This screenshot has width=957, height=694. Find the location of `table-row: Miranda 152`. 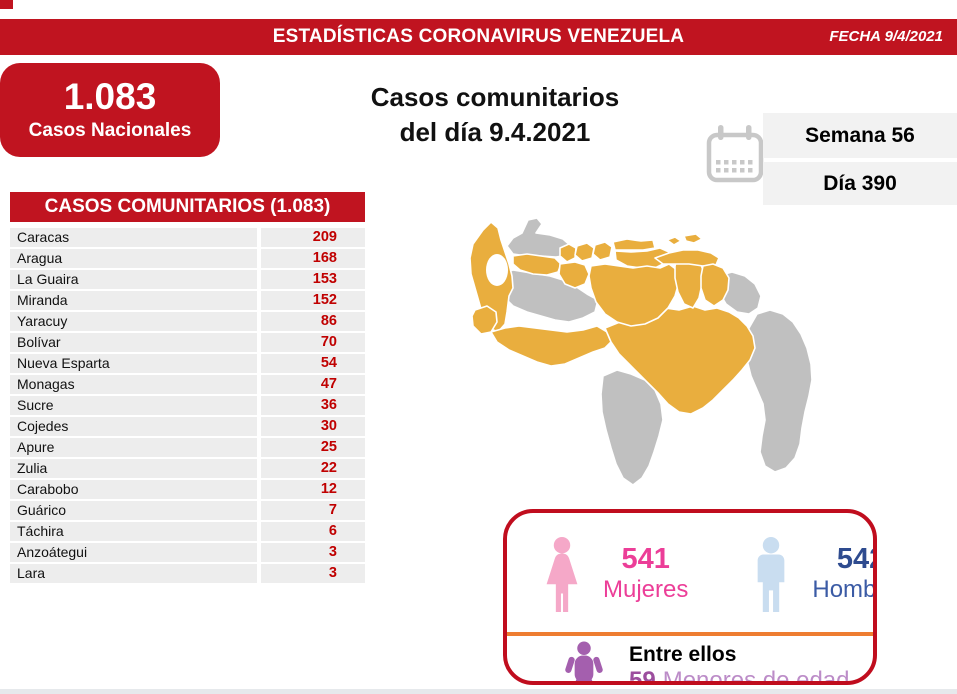

table-row: Miranda 152 is located at coordinates (187, 300).